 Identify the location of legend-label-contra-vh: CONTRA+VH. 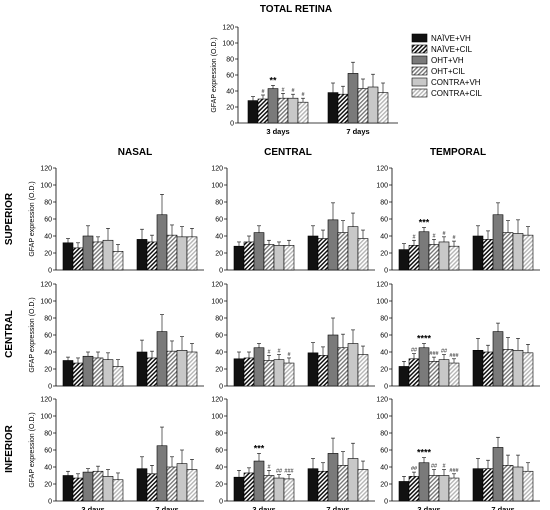
(456, 82).